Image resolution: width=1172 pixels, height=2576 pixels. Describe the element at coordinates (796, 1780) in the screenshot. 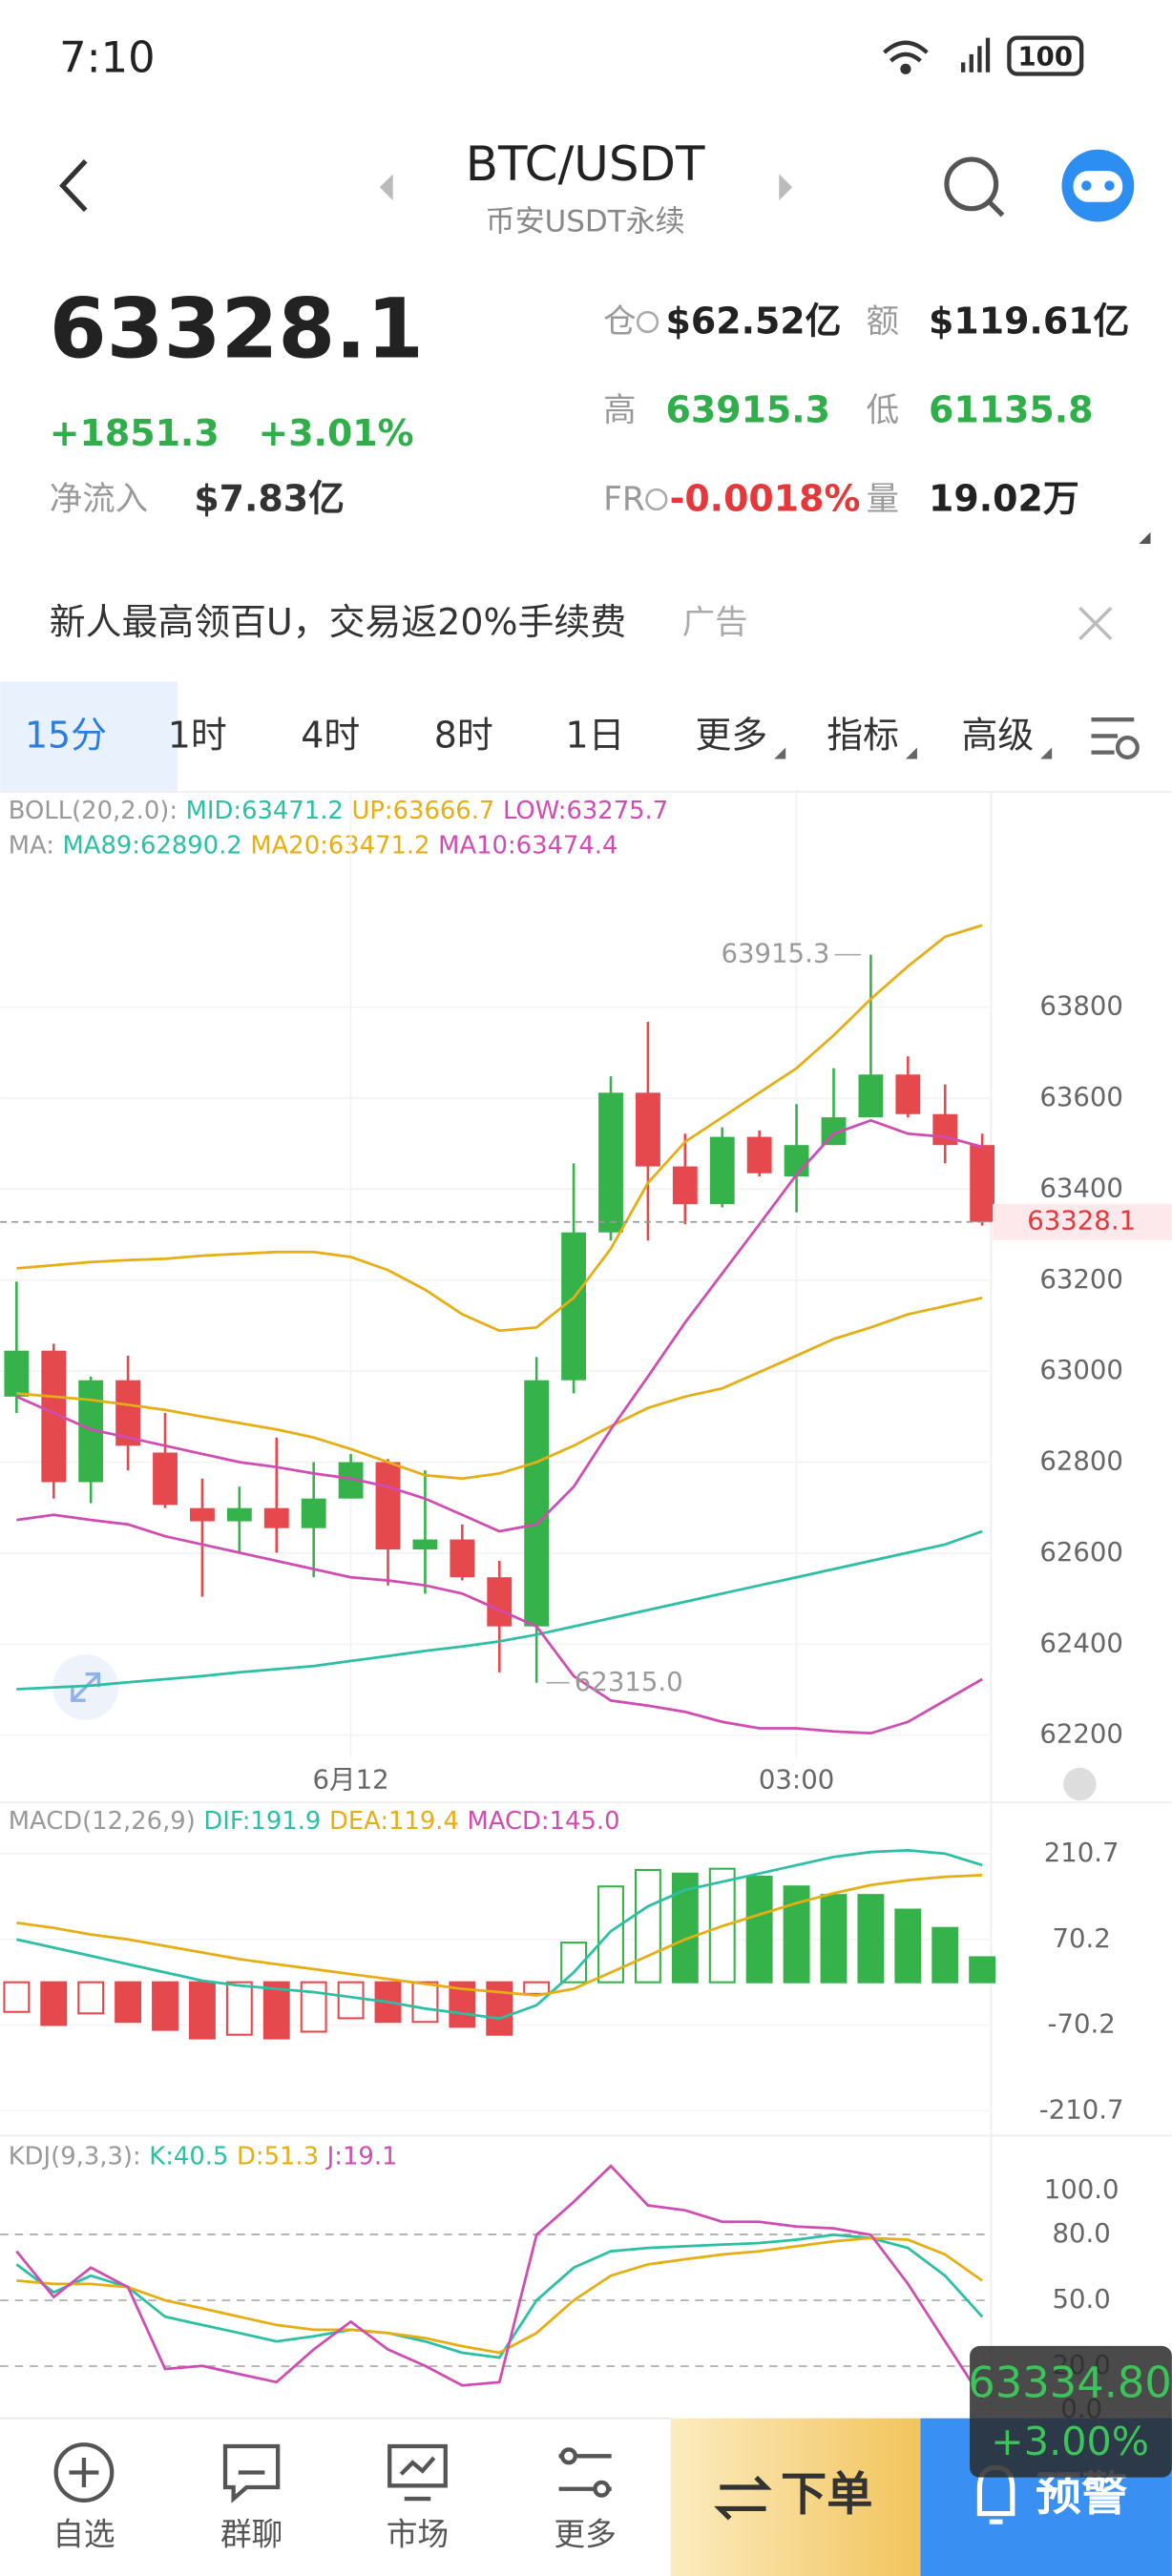

I see `x-tick-label: 03:00` at that location.